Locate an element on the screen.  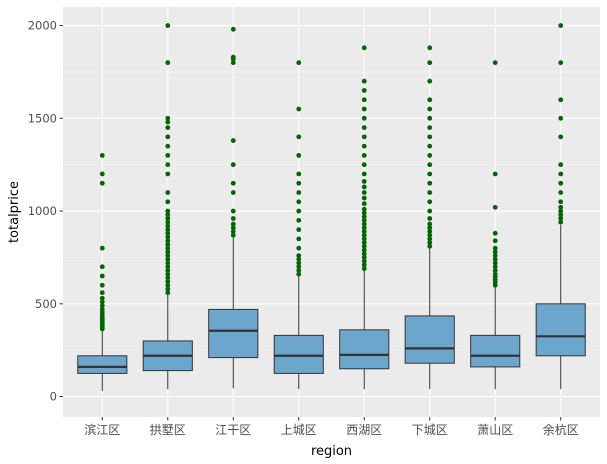
y-tick-label: 1500 is located at coordinates (42, 118).